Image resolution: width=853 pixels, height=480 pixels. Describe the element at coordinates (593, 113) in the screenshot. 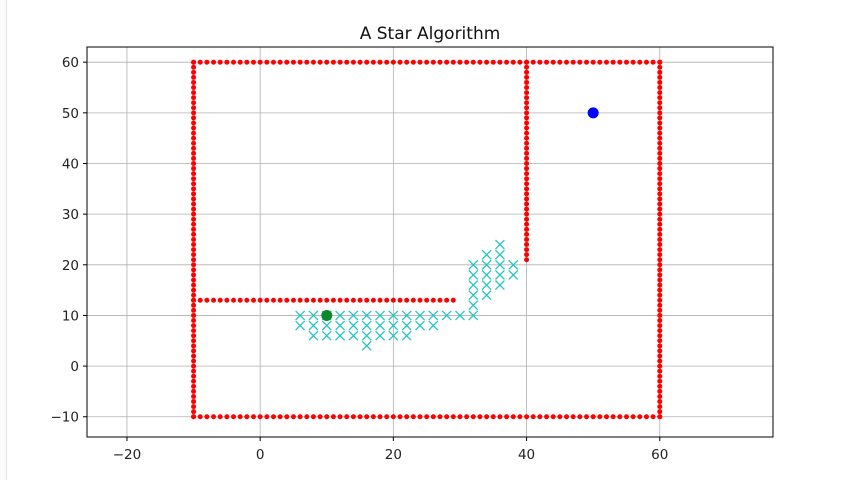

I see `goal-point` at that location.